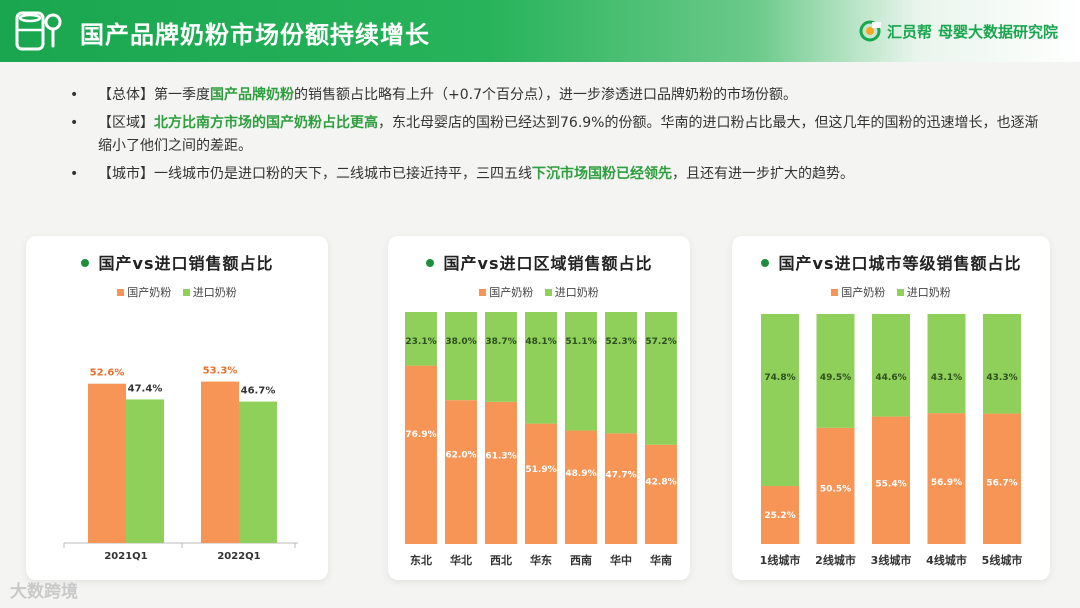 Image resolution: width=1080 pixels, height=608 pixels. I want to click on x-tick-label: 东北, so click(421, 560).